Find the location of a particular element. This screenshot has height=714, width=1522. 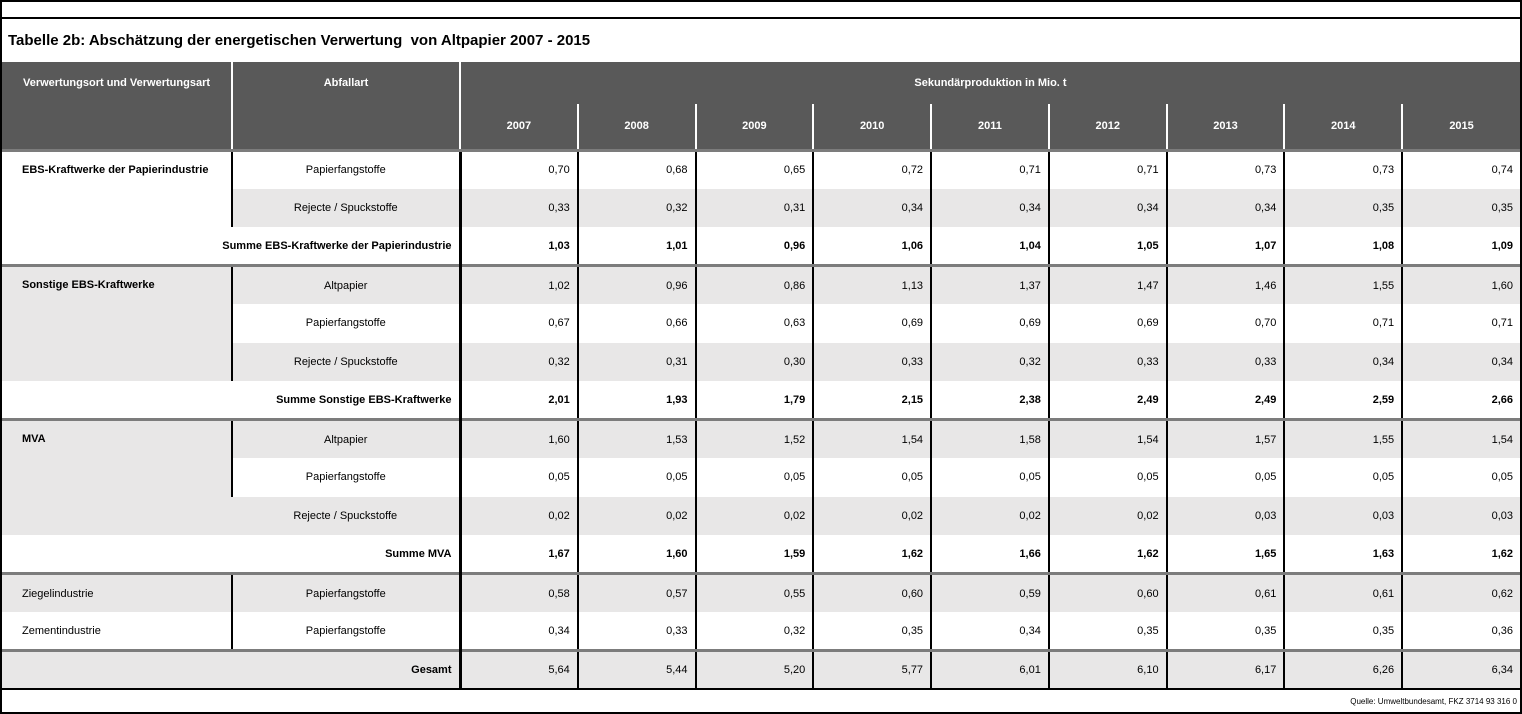

value-cell: 1,58 is located at coordinates (989, 438).